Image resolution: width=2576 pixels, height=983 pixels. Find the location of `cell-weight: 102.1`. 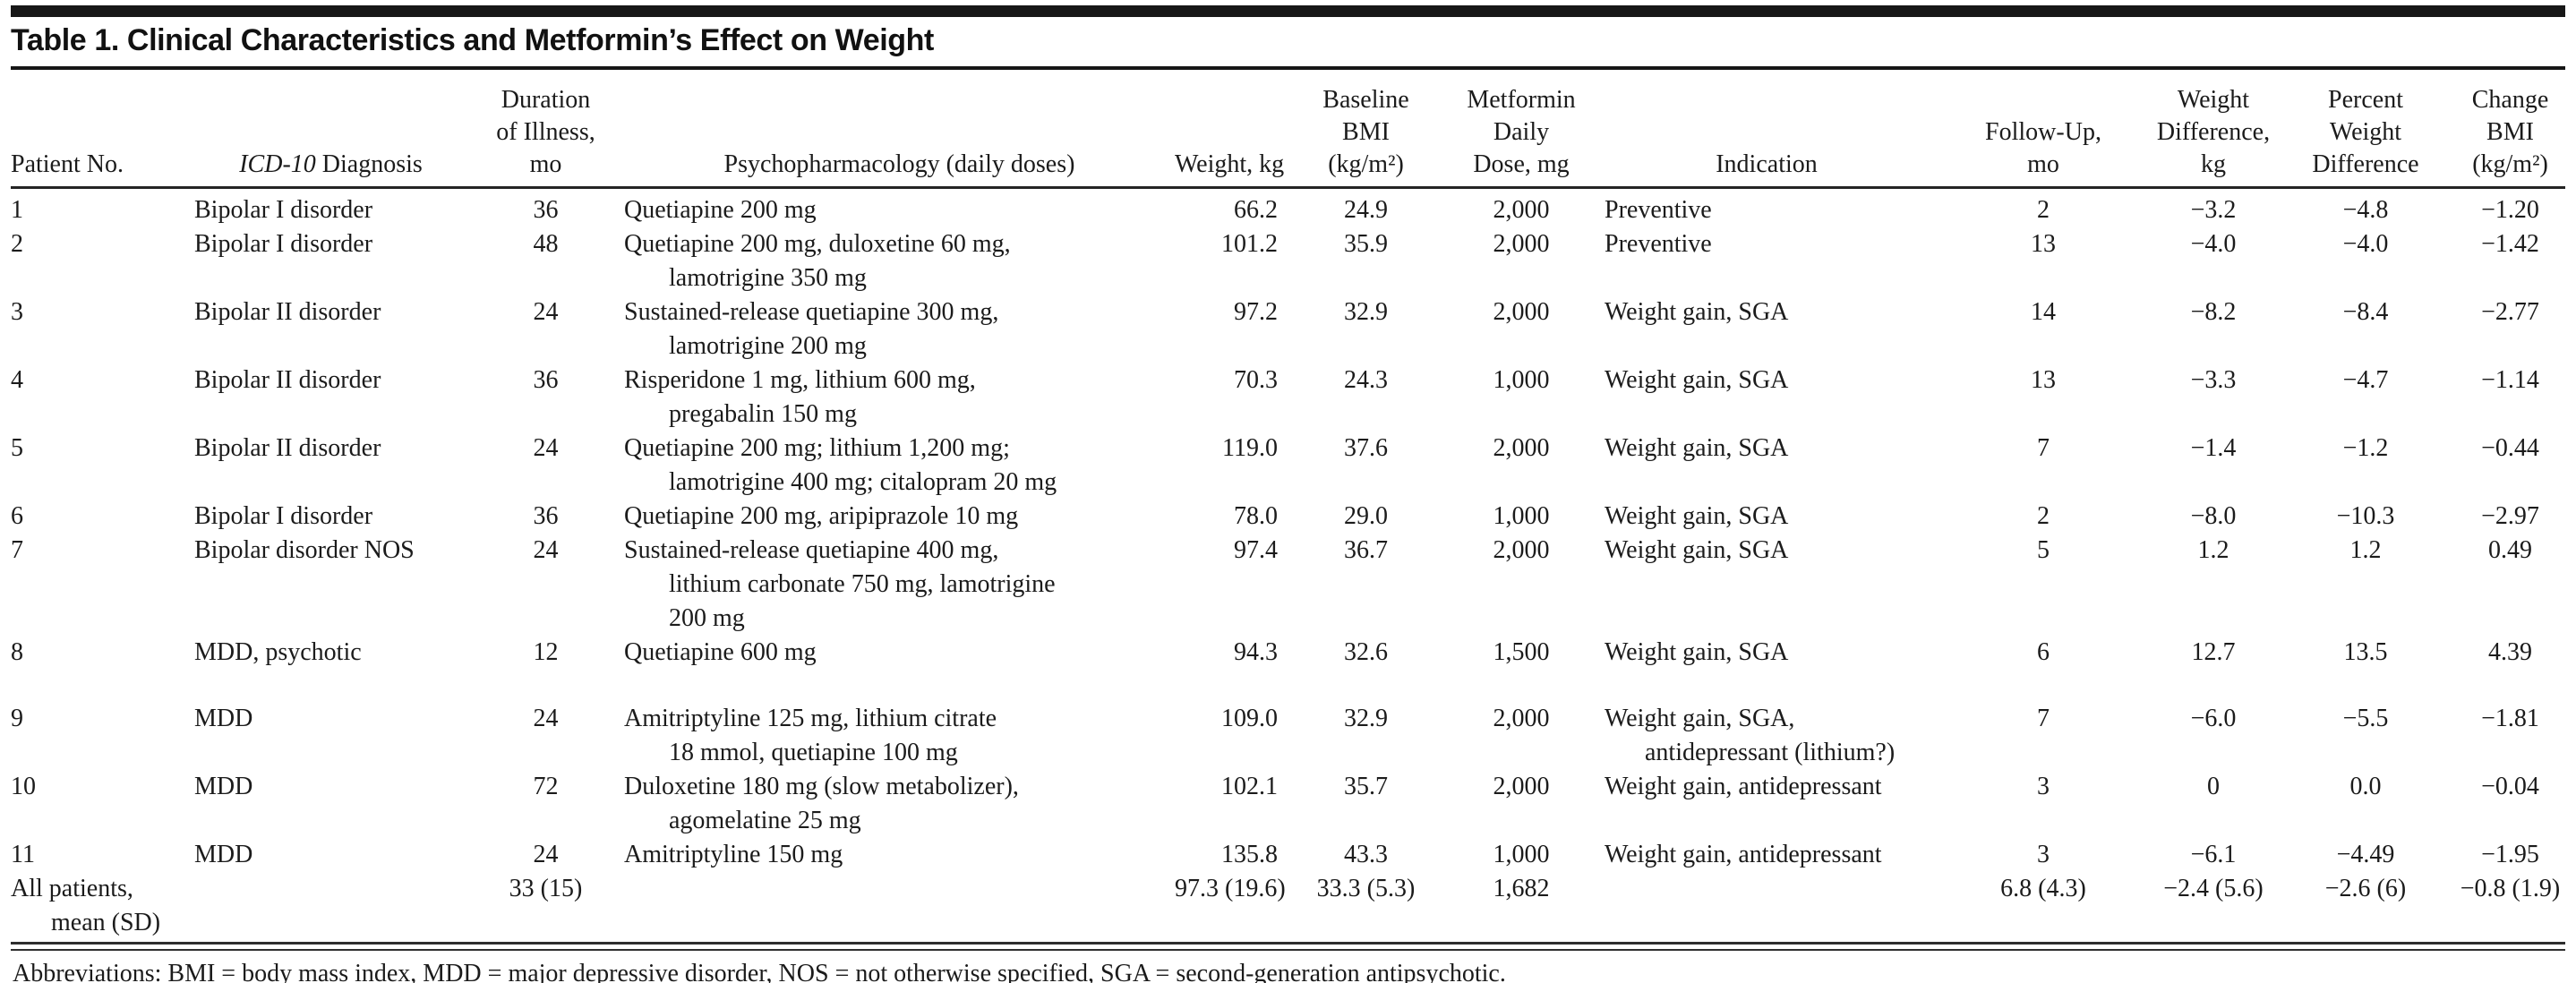

cell-weight: 102.1 is located at coordinates (1249, 786).